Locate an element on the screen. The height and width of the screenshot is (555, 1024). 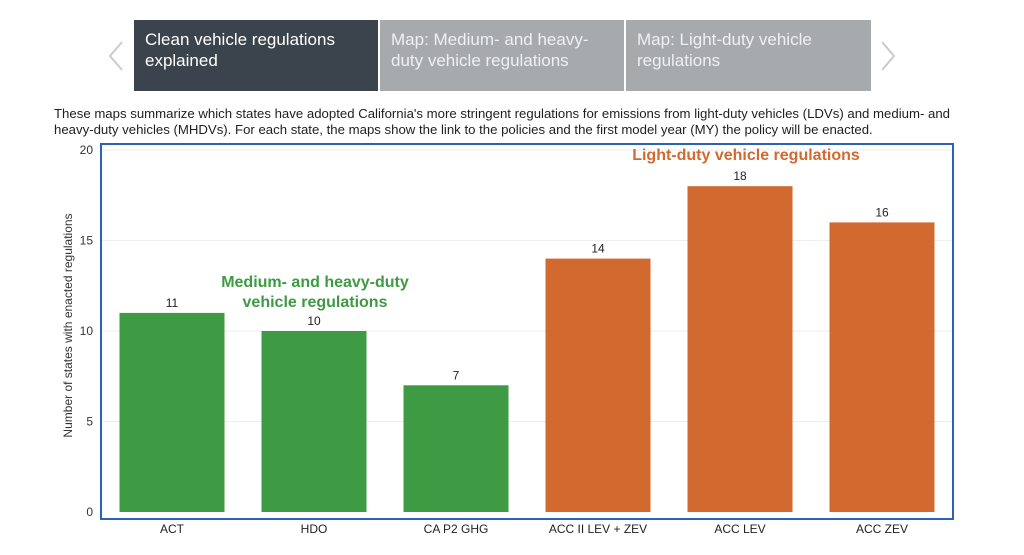
data-label: 7 is located at coordinates (456, 375).